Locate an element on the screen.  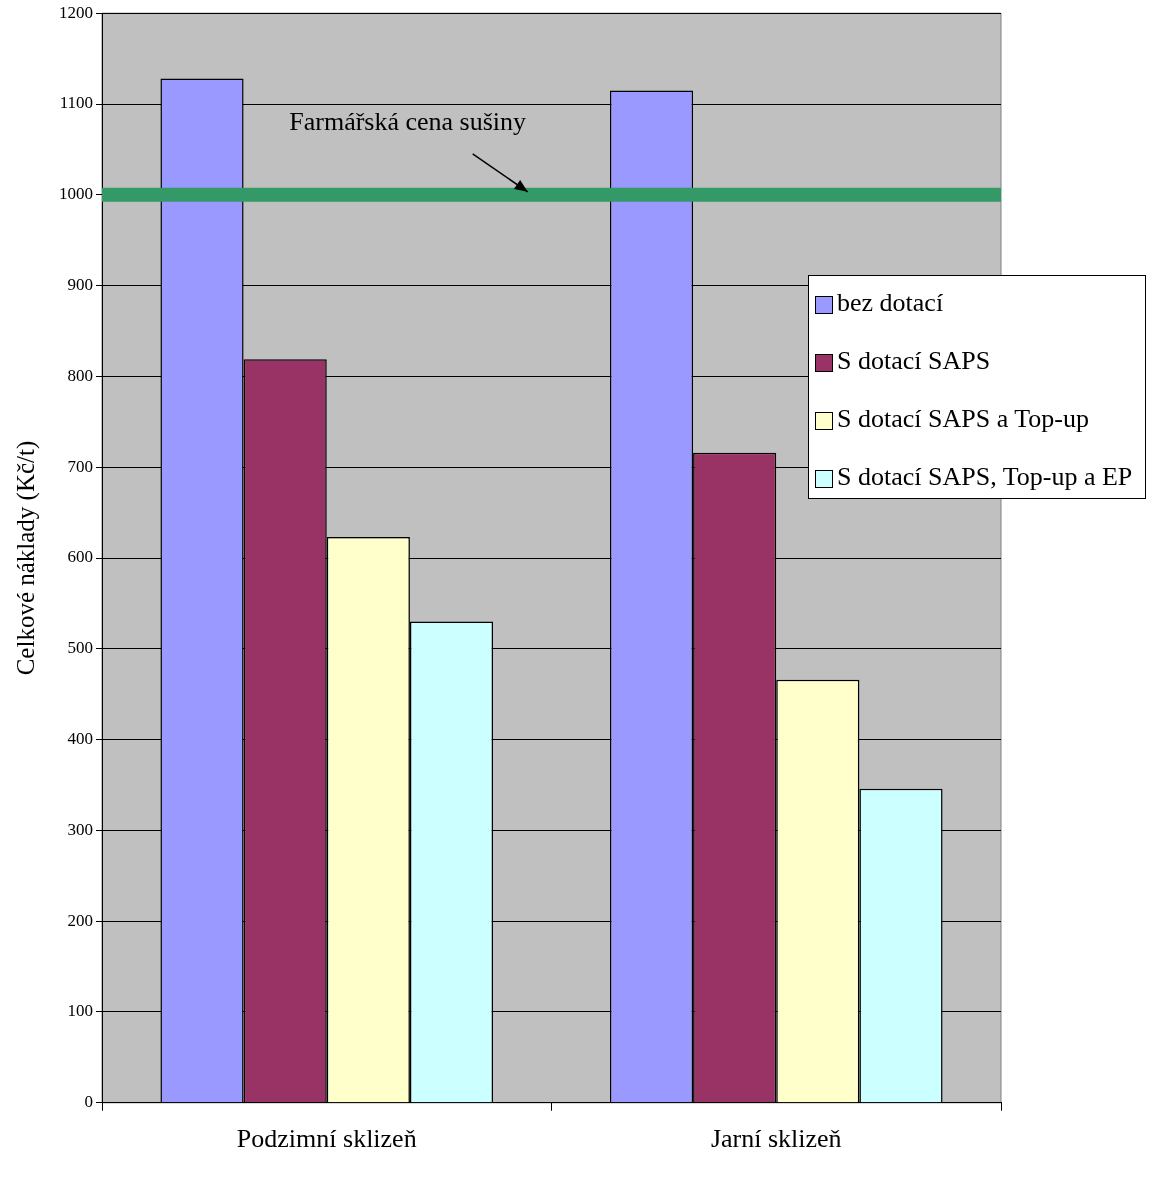
legend-label: S dotací SAPS a Top-up is located at coordinates (963, 419).